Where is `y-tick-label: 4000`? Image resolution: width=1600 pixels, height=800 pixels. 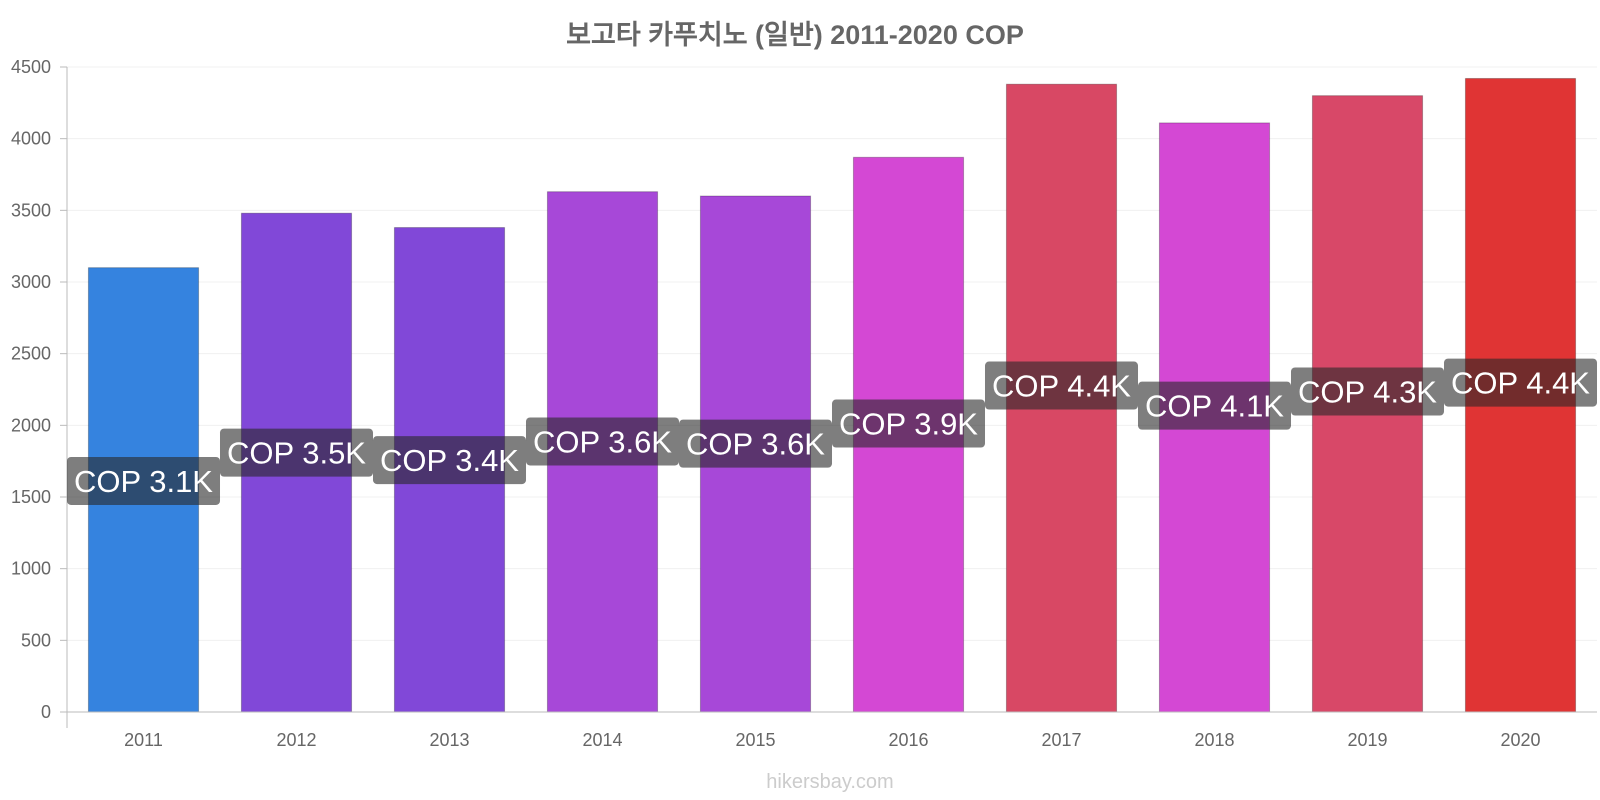
y-tick-label: 4000 is located at coordinates (31, 139).